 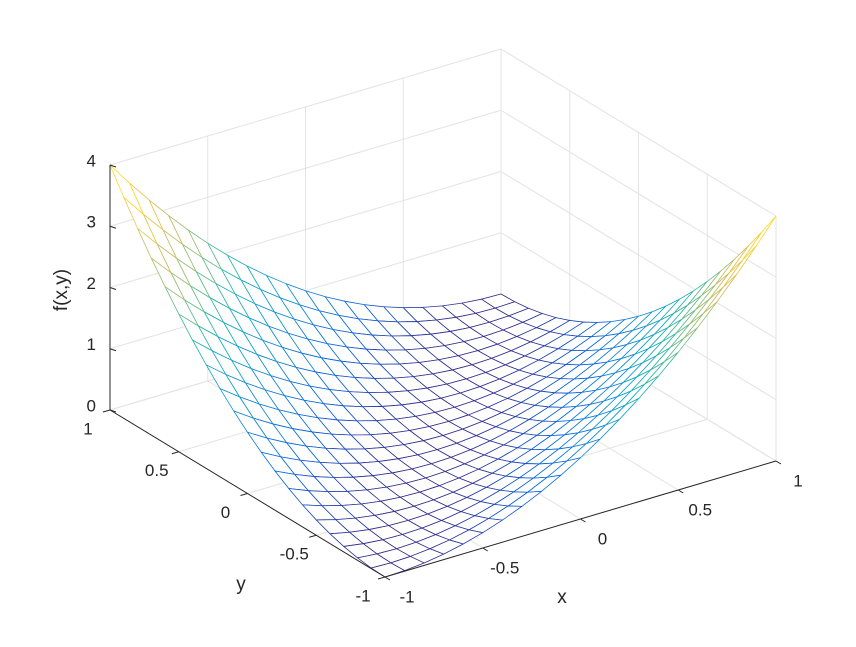 What do you see at coordinates (225, 512) in the screenshot?
I see `y-tick-label: 0` at bounding box center [225, 512].